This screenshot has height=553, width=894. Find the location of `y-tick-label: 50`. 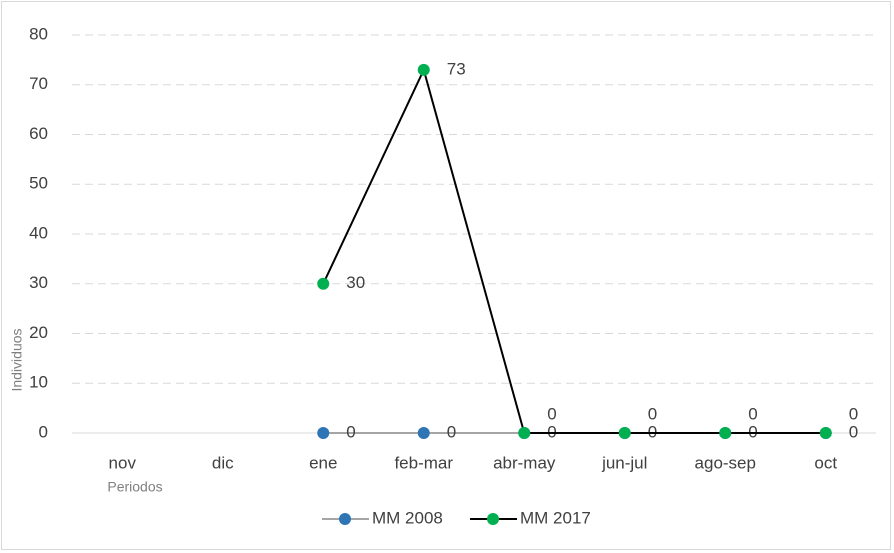

y-tick-label: 50 is located at coordinates (38, 183).